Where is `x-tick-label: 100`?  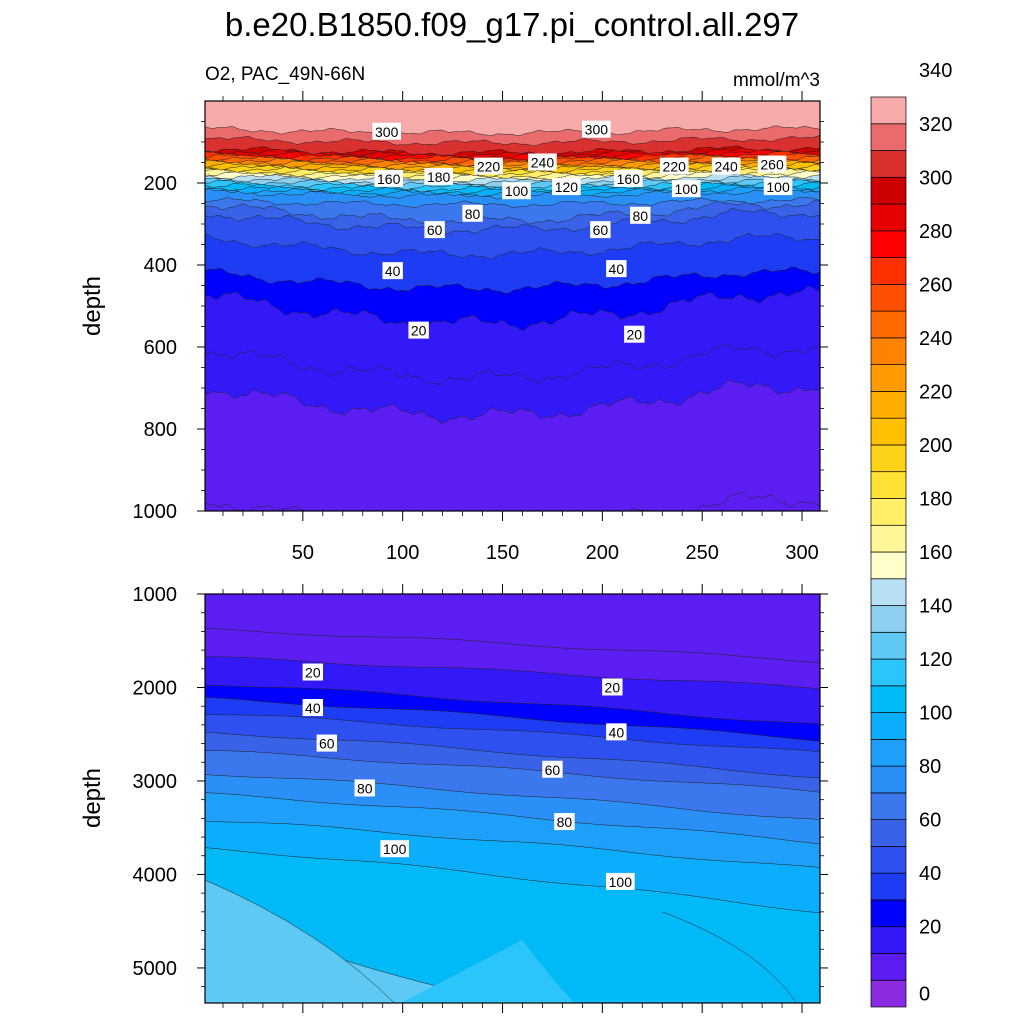
x-tick-label: 100 is located at coordinates (402, 553).